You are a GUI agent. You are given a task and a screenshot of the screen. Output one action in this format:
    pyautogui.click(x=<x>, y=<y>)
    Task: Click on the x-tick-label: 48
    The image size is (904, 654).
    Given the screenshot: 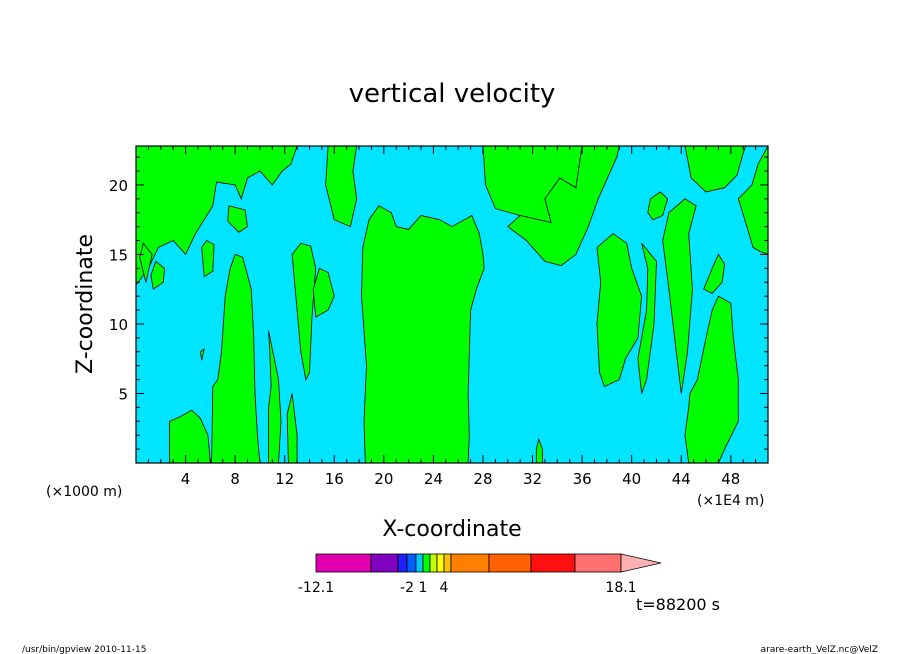 What is the action you would take?
    pyautogui.click(x=730, y=479)
    